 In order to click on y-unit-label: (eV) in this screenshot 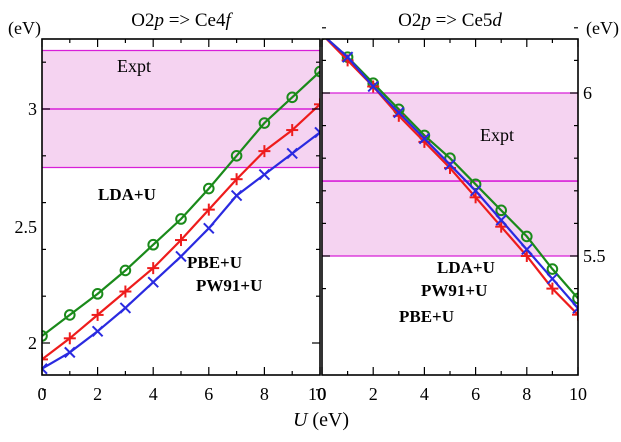, I will do `click(602, 28)`.